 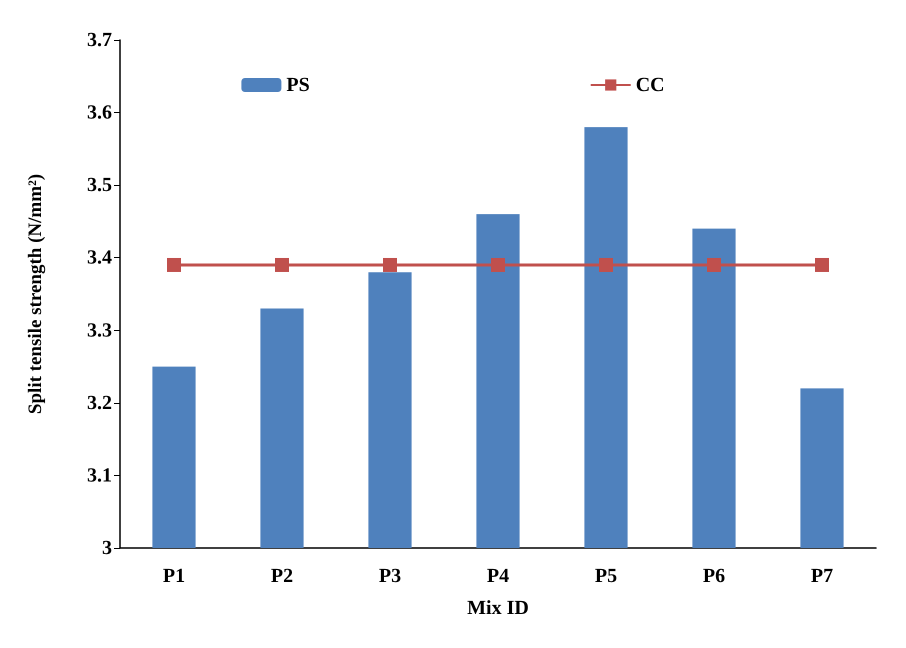 I want to click on y-tick-label: 3, so click(x=107, y=548).